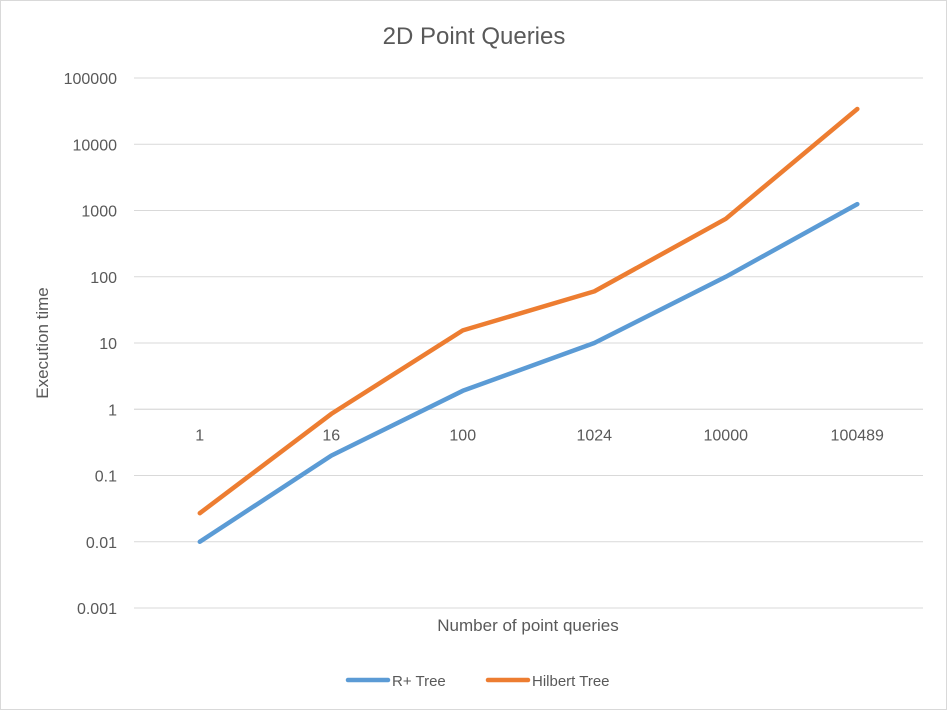 The height and width of the screenshot is (711, 947). What do you see at coordinates (419, 681) in the screenshot?
I see `legend-label: R+ Tree` at bounding box center [419, 681].